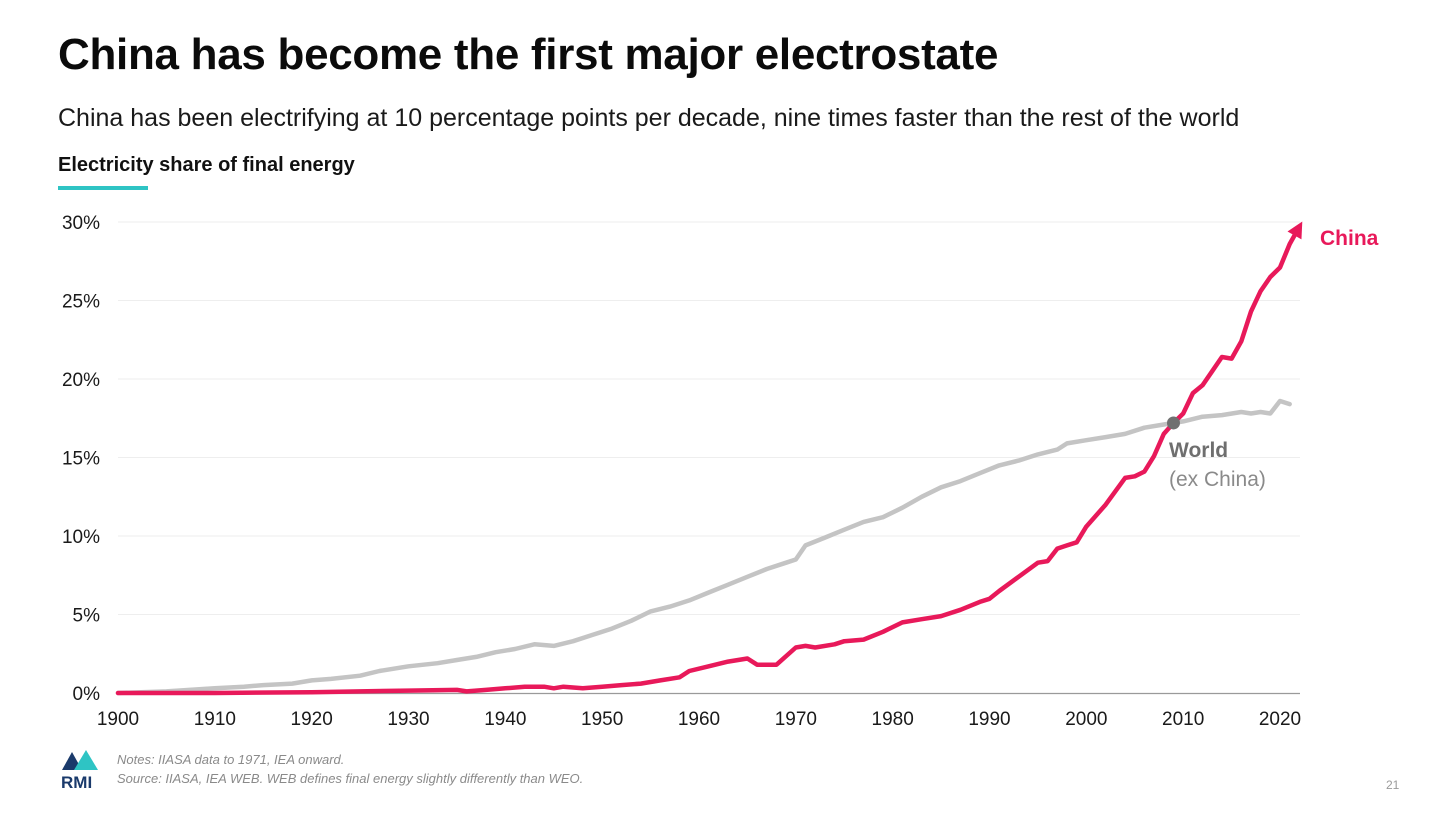  What do you see at coordinates (87, 616) in the screenshot?
I see `y-tick-label: 5%` at bounding box center [87, 616].